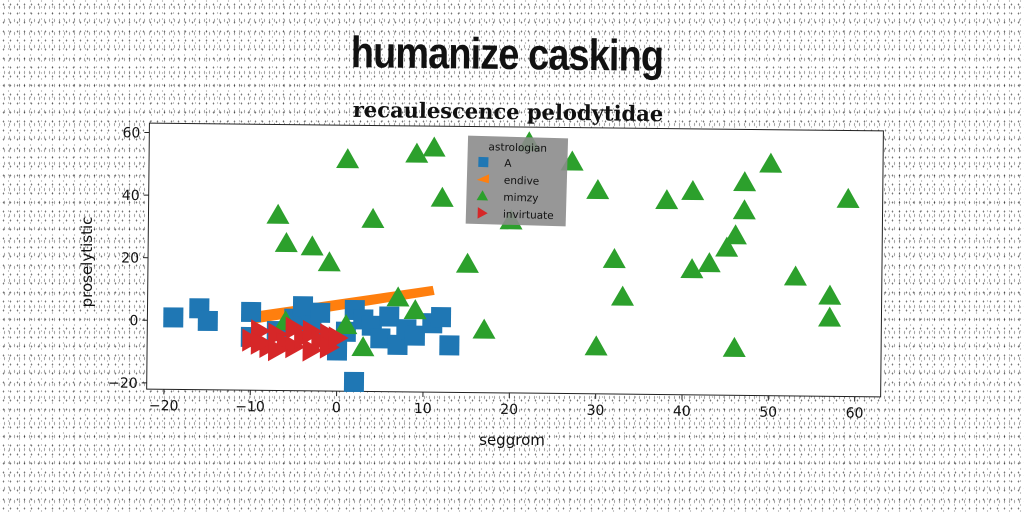 The width and height of the screenshot is (1024, 512). I want to click on x-tick-label: −20, so click(164, 406).